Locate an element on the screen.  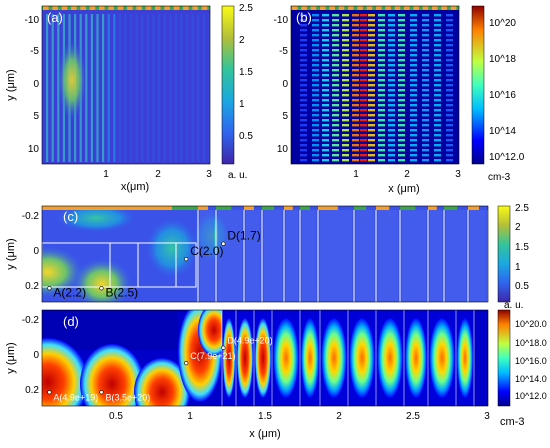
panel-d-point-label: A(4.9e+19) is located at coordinates (75, 397).